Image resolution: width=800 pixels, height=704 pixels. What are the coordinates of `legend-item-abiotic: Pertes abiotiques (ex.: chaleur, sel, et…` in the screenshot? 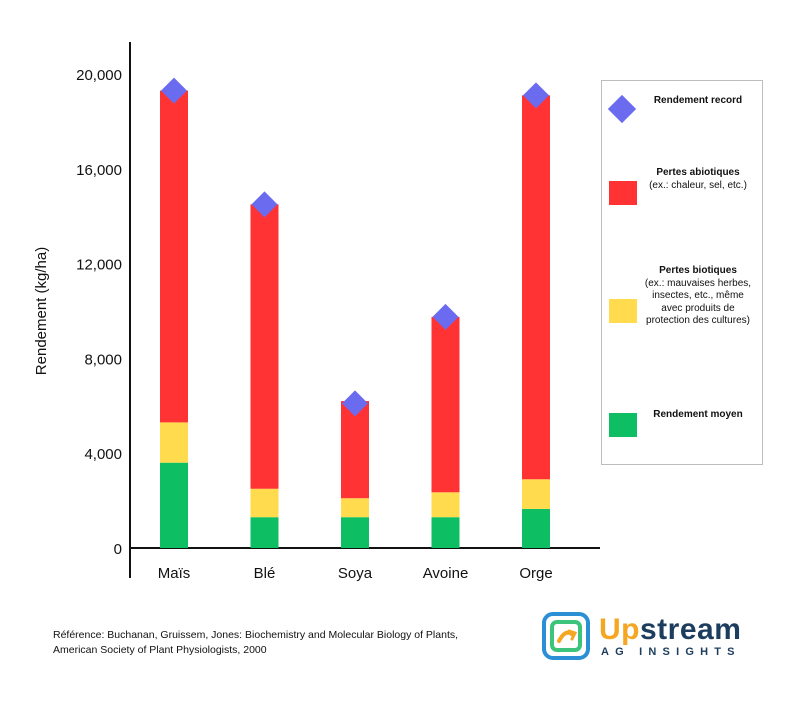 It's located at (682, 194).